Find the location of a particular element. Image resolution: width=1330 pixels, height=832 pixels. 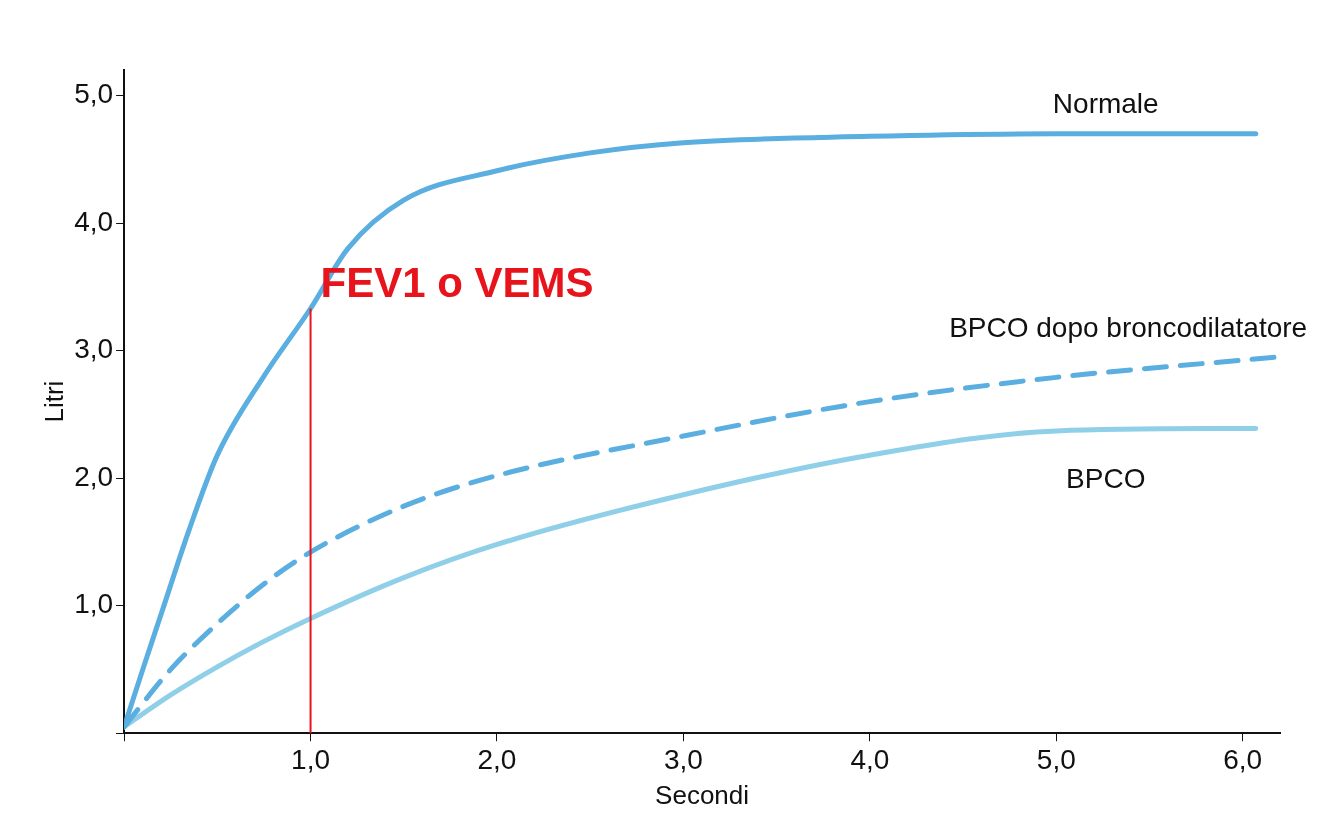

series-label: Normale is located at coordinates (1105, 104).